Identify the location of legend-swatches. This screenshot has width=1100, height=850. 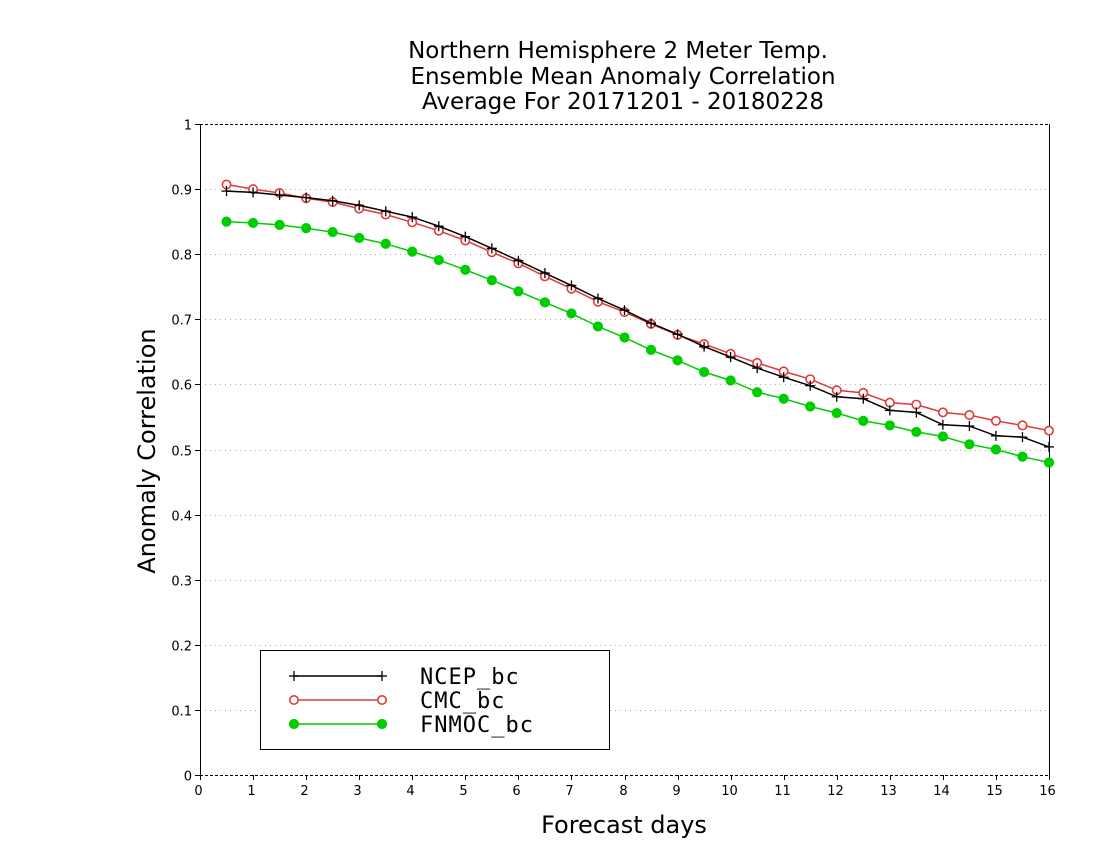
(338, 700).